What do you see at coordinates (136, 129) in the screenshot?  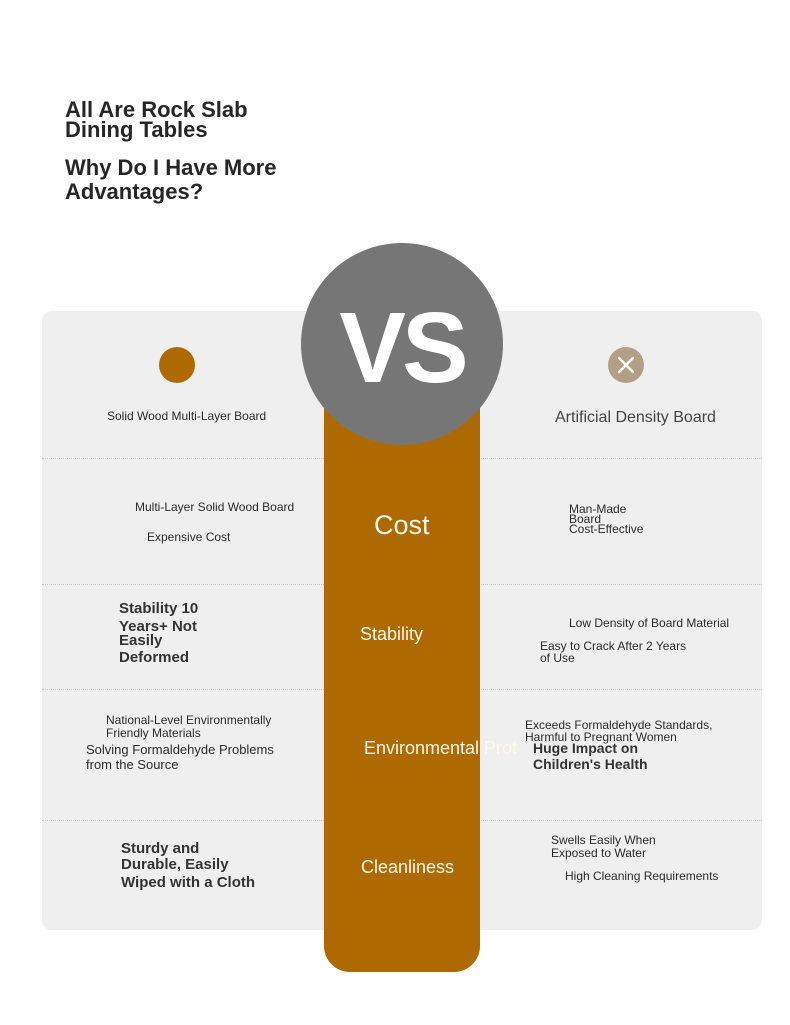 I see `heading-line-2: Dining Tables` at bounding box center [136, 129].